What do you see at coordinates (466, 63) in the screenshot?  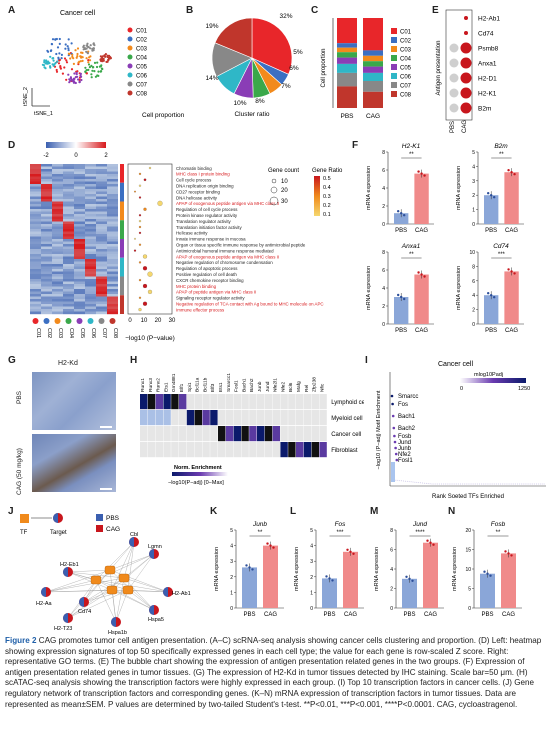 I see `bubble-cag` at bounding box center [466, 63].